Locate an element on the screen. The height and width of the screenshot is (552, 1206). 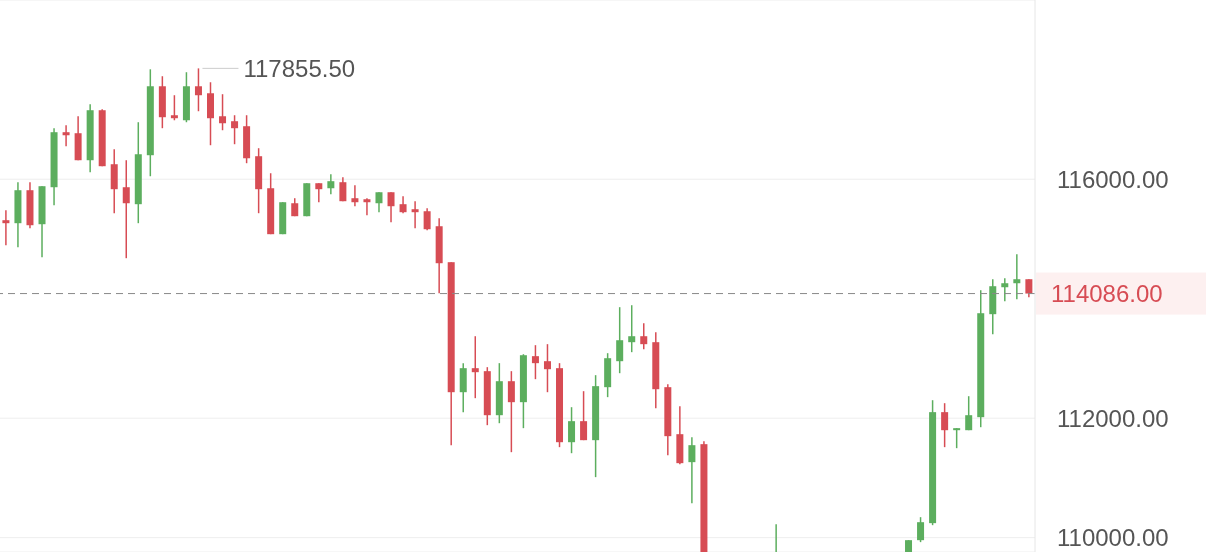
y-tick-label: 112000.00 is located at coordinates (1113, 418).